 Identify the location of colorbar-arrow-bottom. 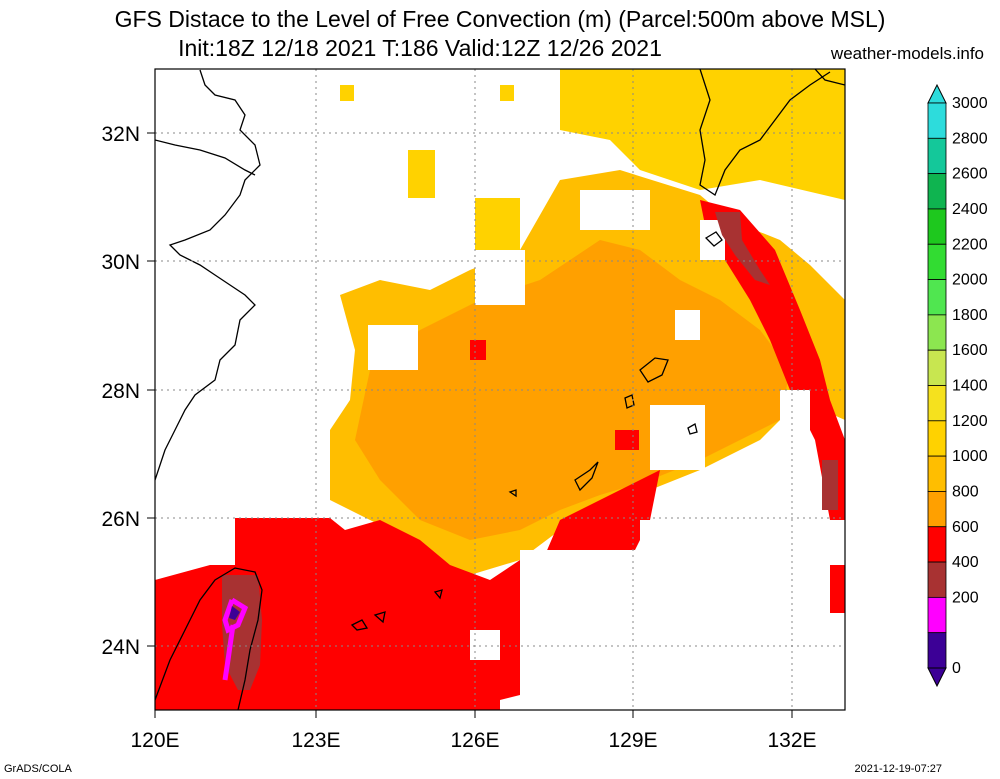
(937, 677).